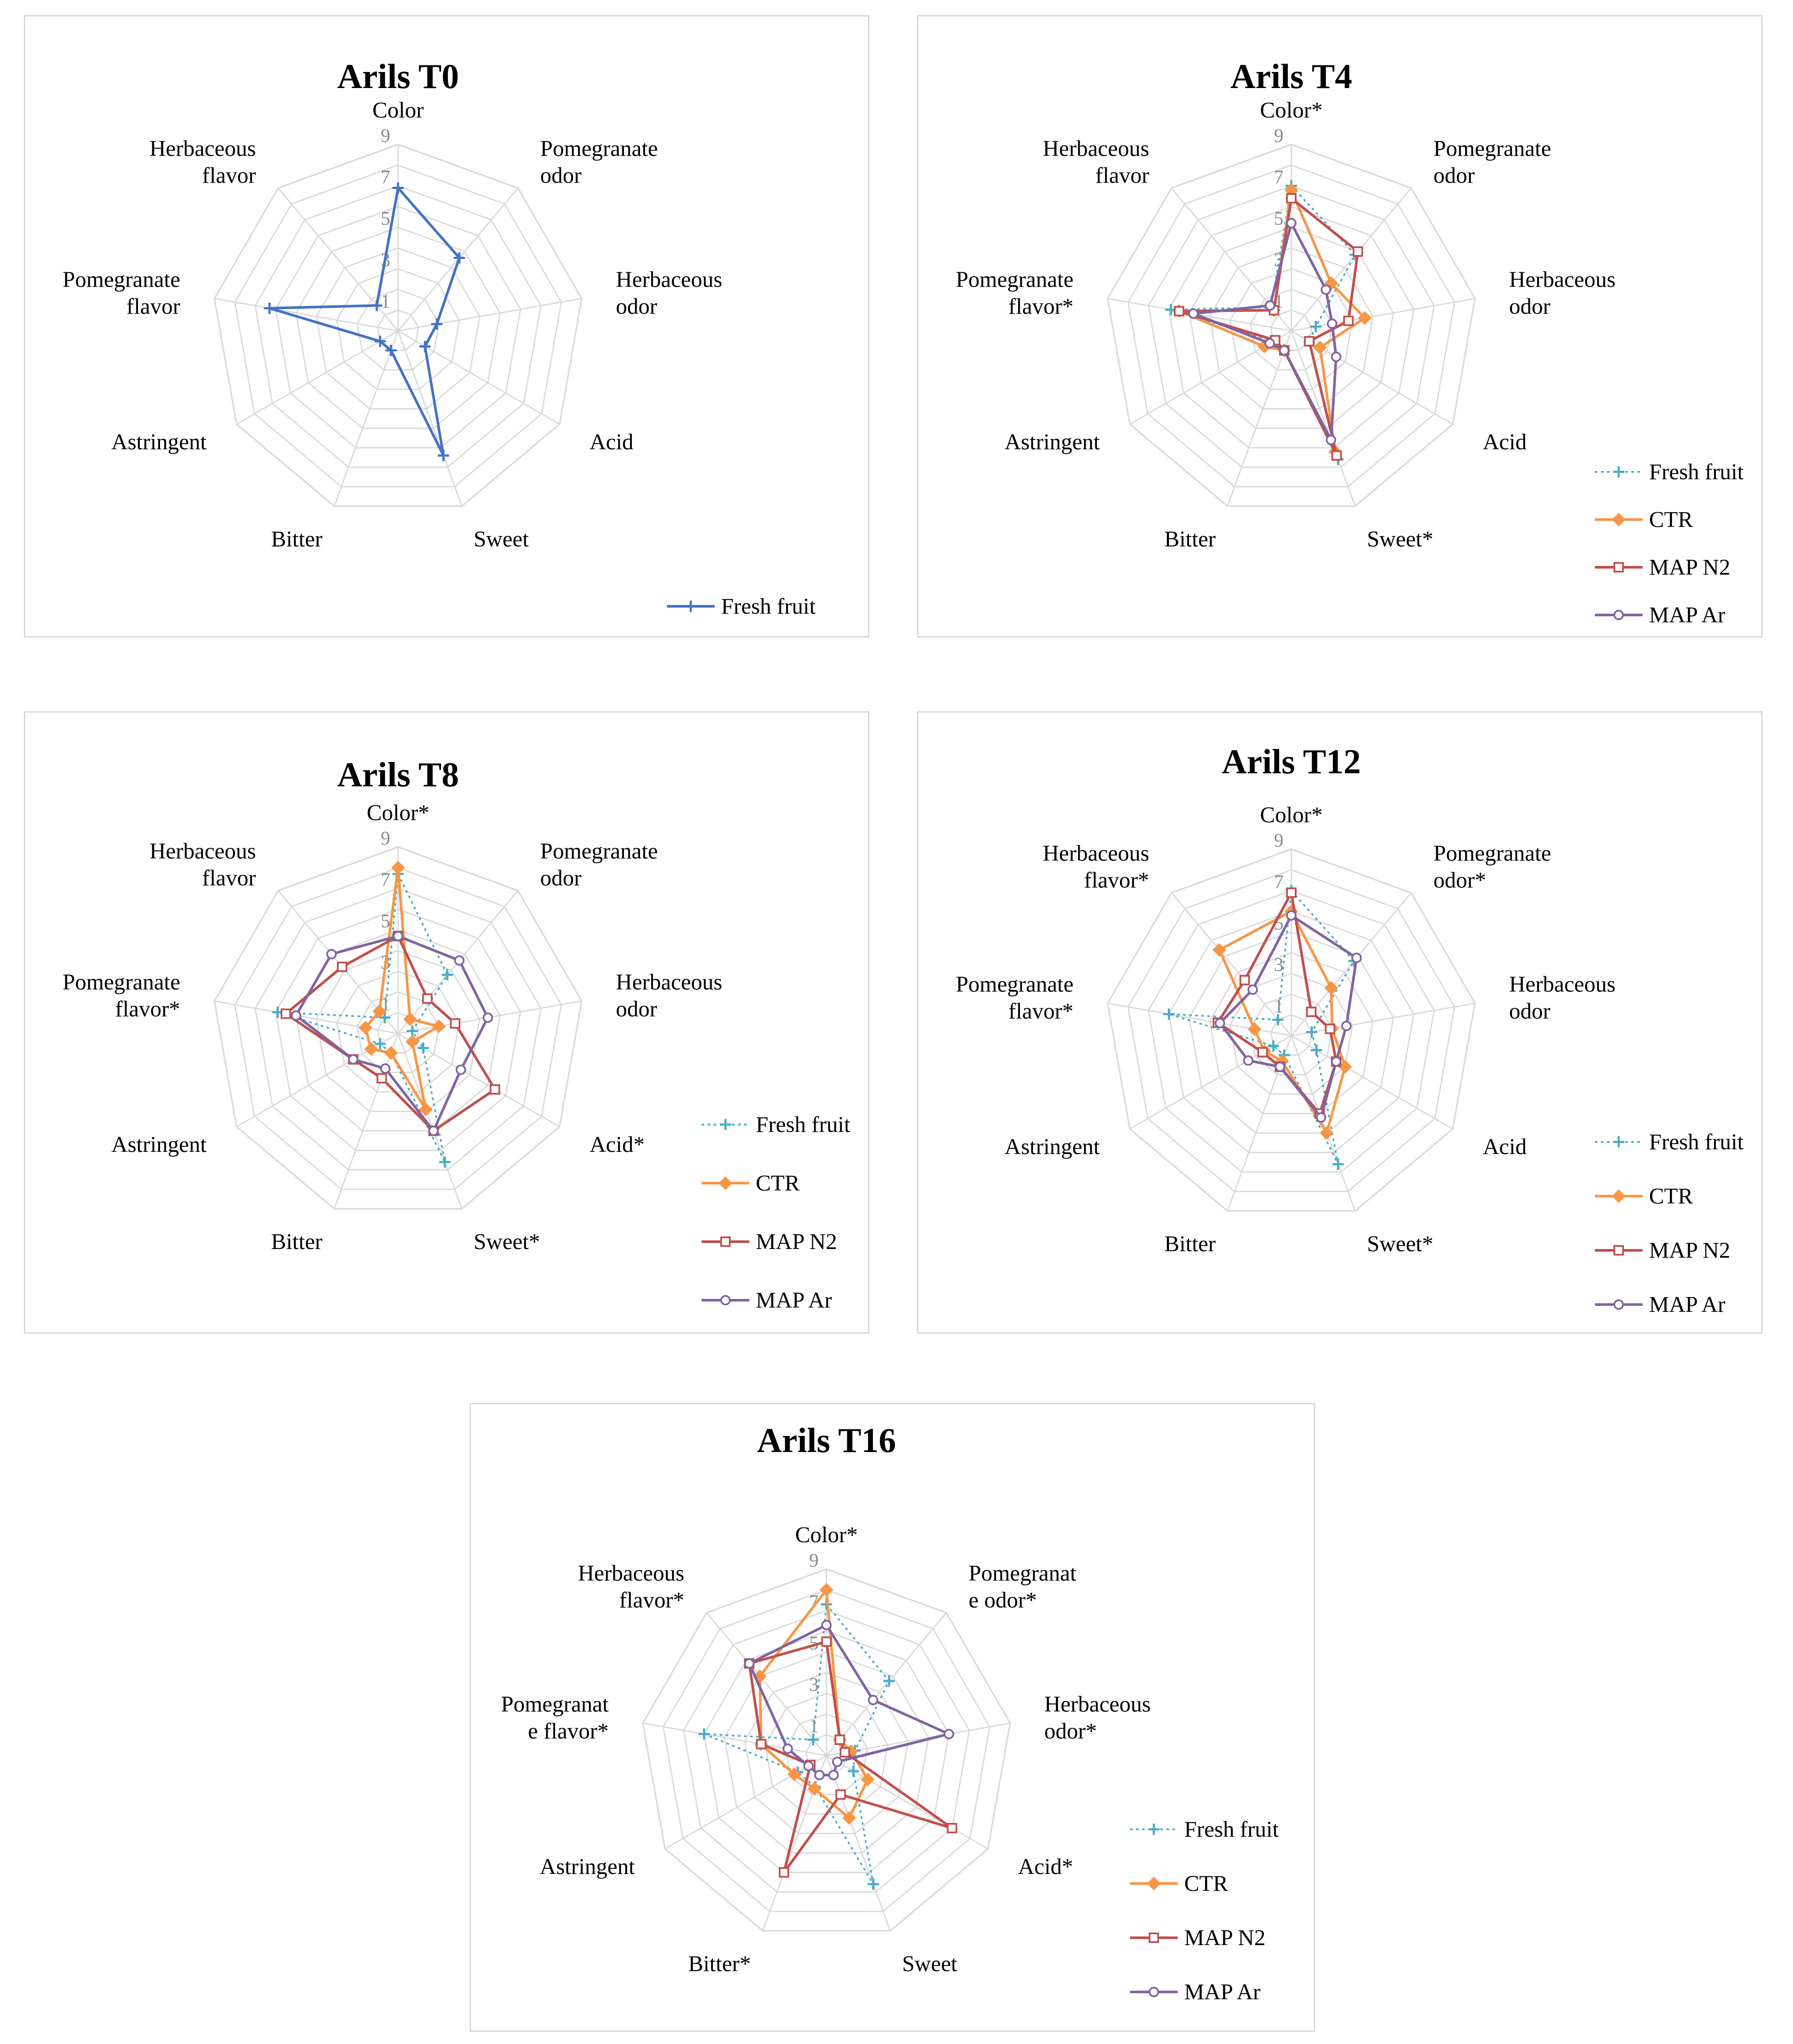 The image size is (1793, 2044). I want to click on tick-label: 5, so click(385, 921).